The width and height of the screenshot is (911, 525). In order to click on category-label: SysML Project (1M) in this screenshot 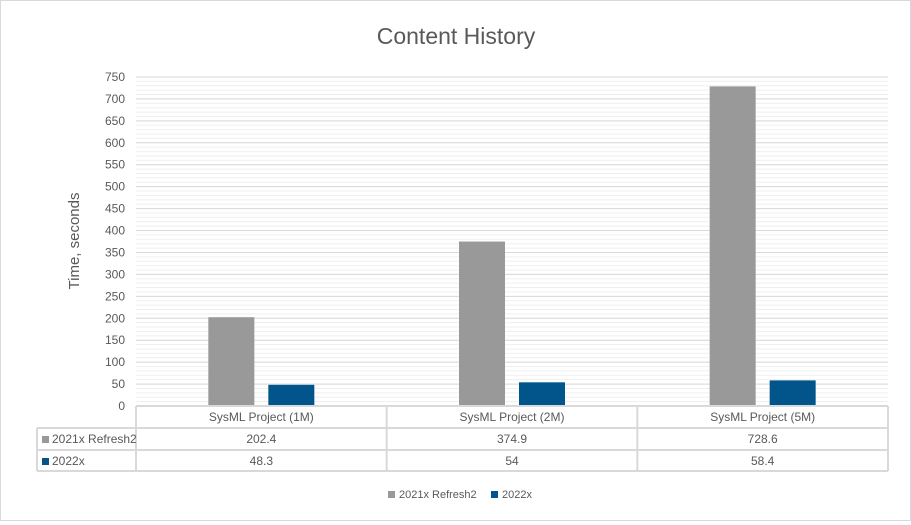, I will do `click(261, 417)`.